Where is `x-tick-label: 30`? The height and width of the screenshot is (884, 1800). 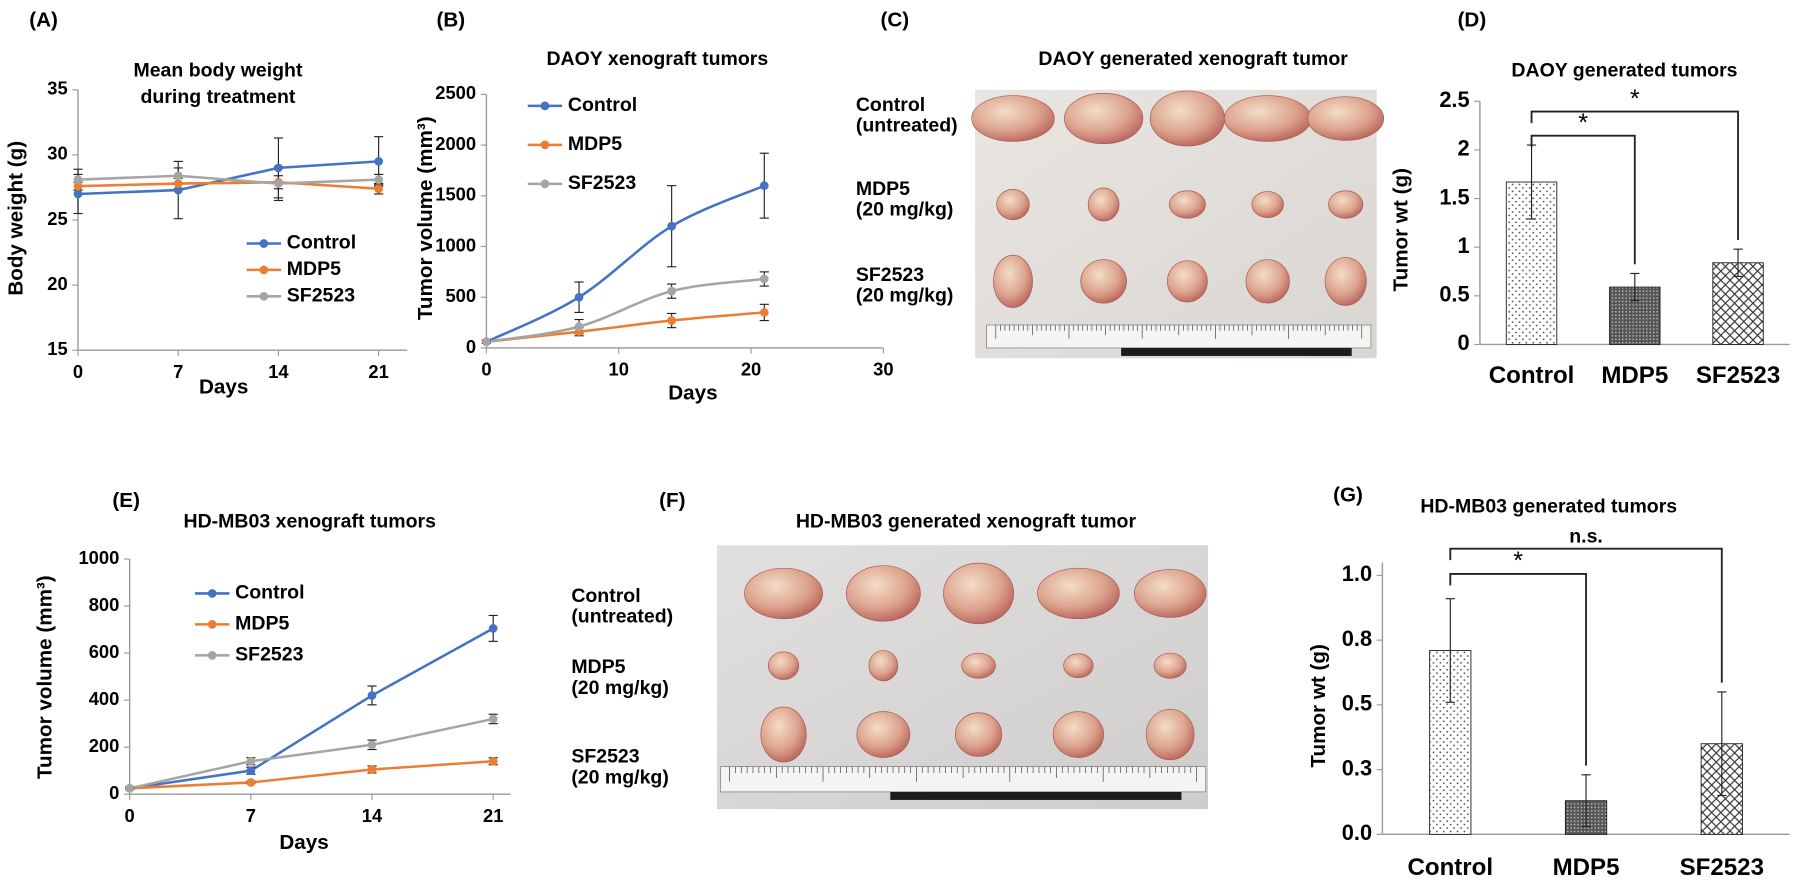
x-tick-label: 30 is located at coordinates (883, 369).